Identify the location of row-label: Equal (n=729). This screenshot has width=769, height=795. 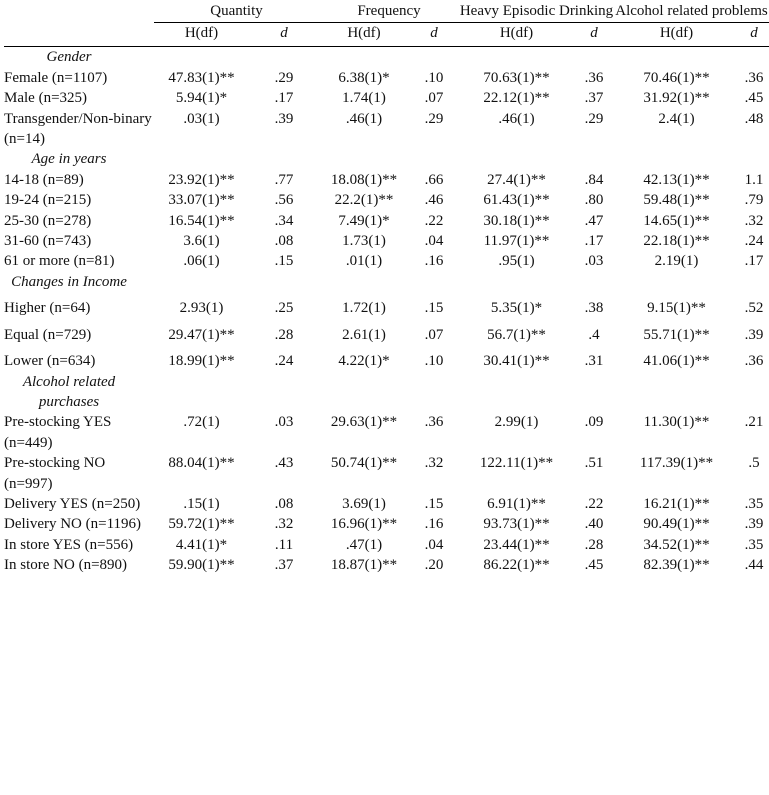
(48, 334).